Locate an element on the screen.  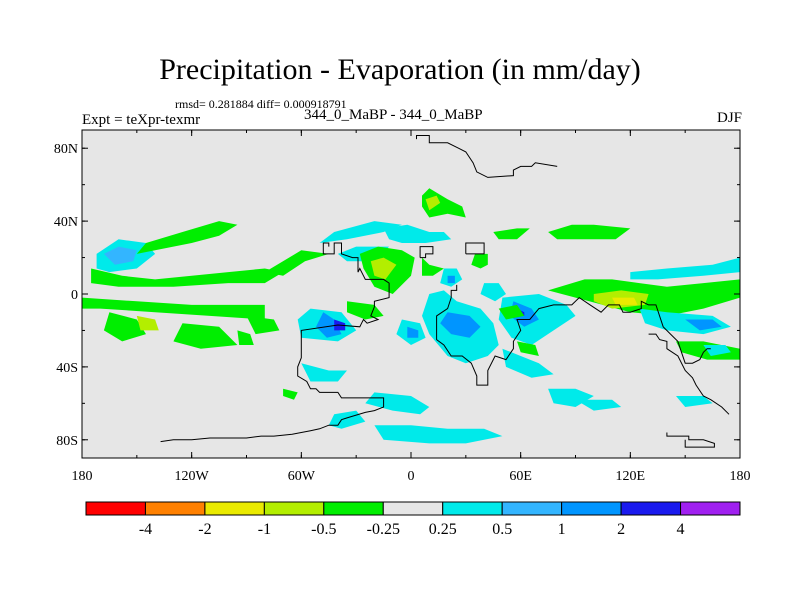
colorbar: -4 -2 -1 -0.5 -0.25 0.25 0.5 1 2 4 is located at coordinates (413, 519).